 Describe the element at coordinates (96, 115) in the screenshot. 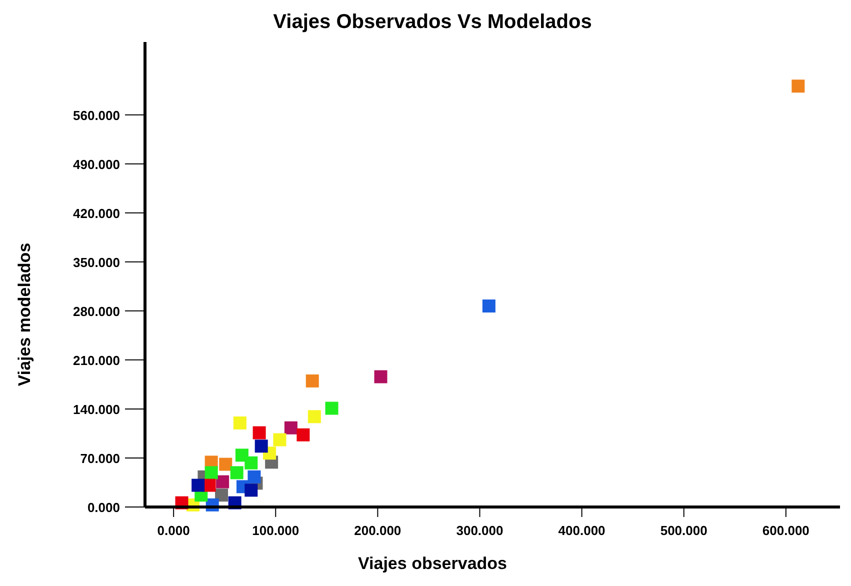

I see `y-tick-label: 560.000` at that location.